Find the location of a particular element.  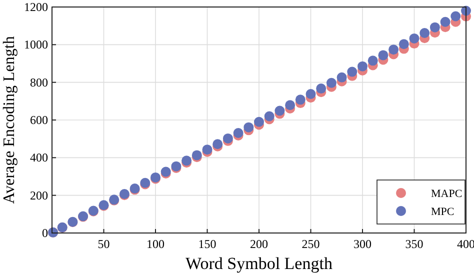

legend-label: MPC is located at coordinates (442, 212).